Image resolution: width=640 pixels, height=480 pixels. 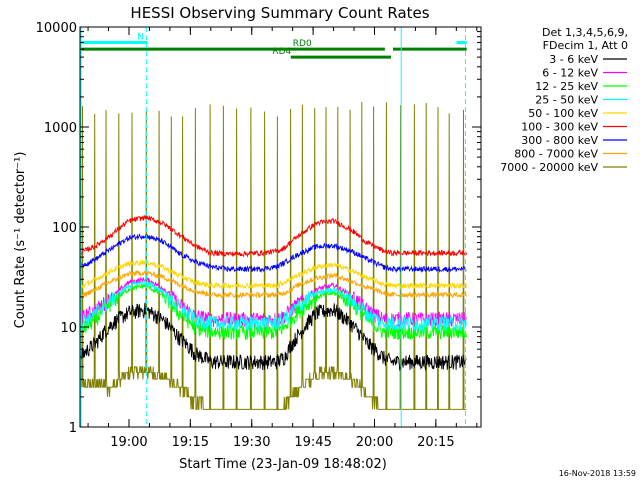 What do you see at coordinates (312, 442) in the screenshot?
I see `x-tick-label: 19:45` at bounding box center [312, 442].